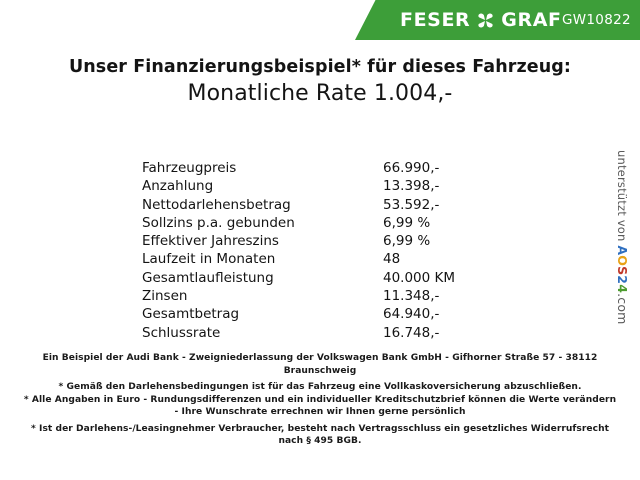  I want to click on row-value: 11.348,-, so click(411, 296).